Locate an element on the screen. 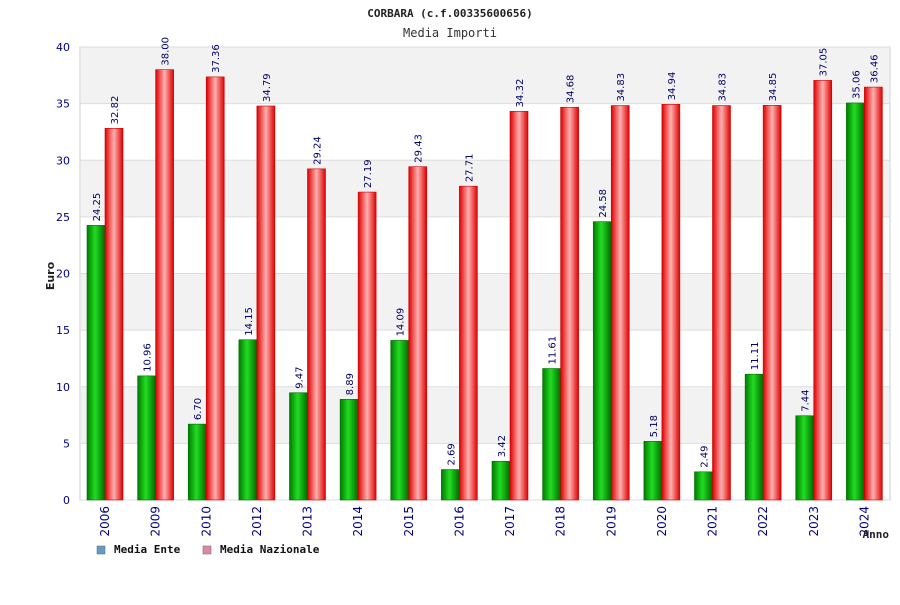 The height and width of the screenshot is (605, 900). y-tick-label: 20 is located at coordinates (63, 274).